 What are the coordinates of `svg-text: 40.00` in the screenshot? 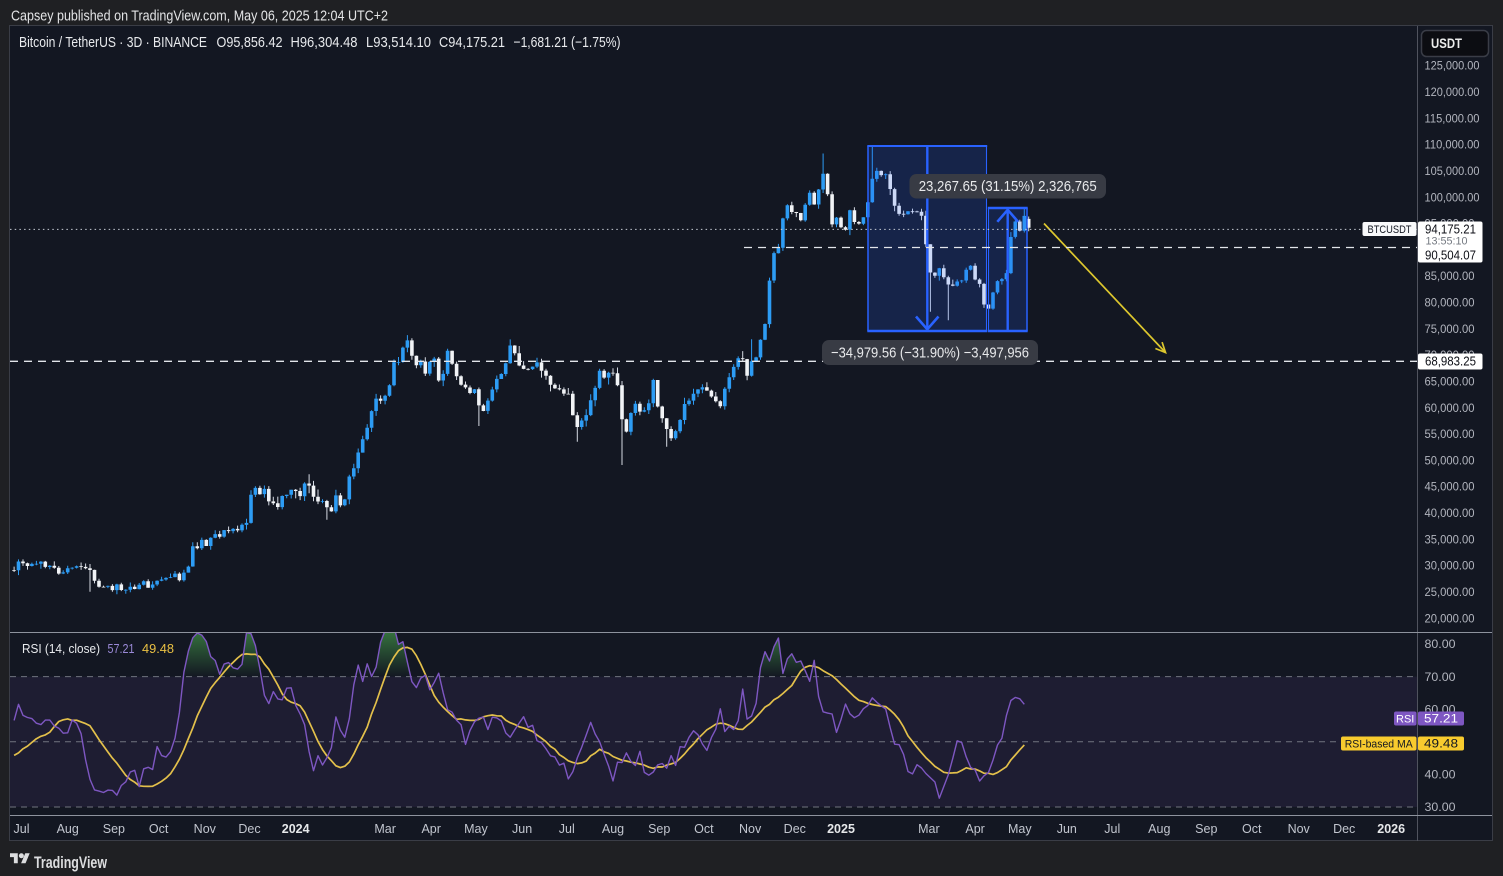 It's located at (1440, 775).